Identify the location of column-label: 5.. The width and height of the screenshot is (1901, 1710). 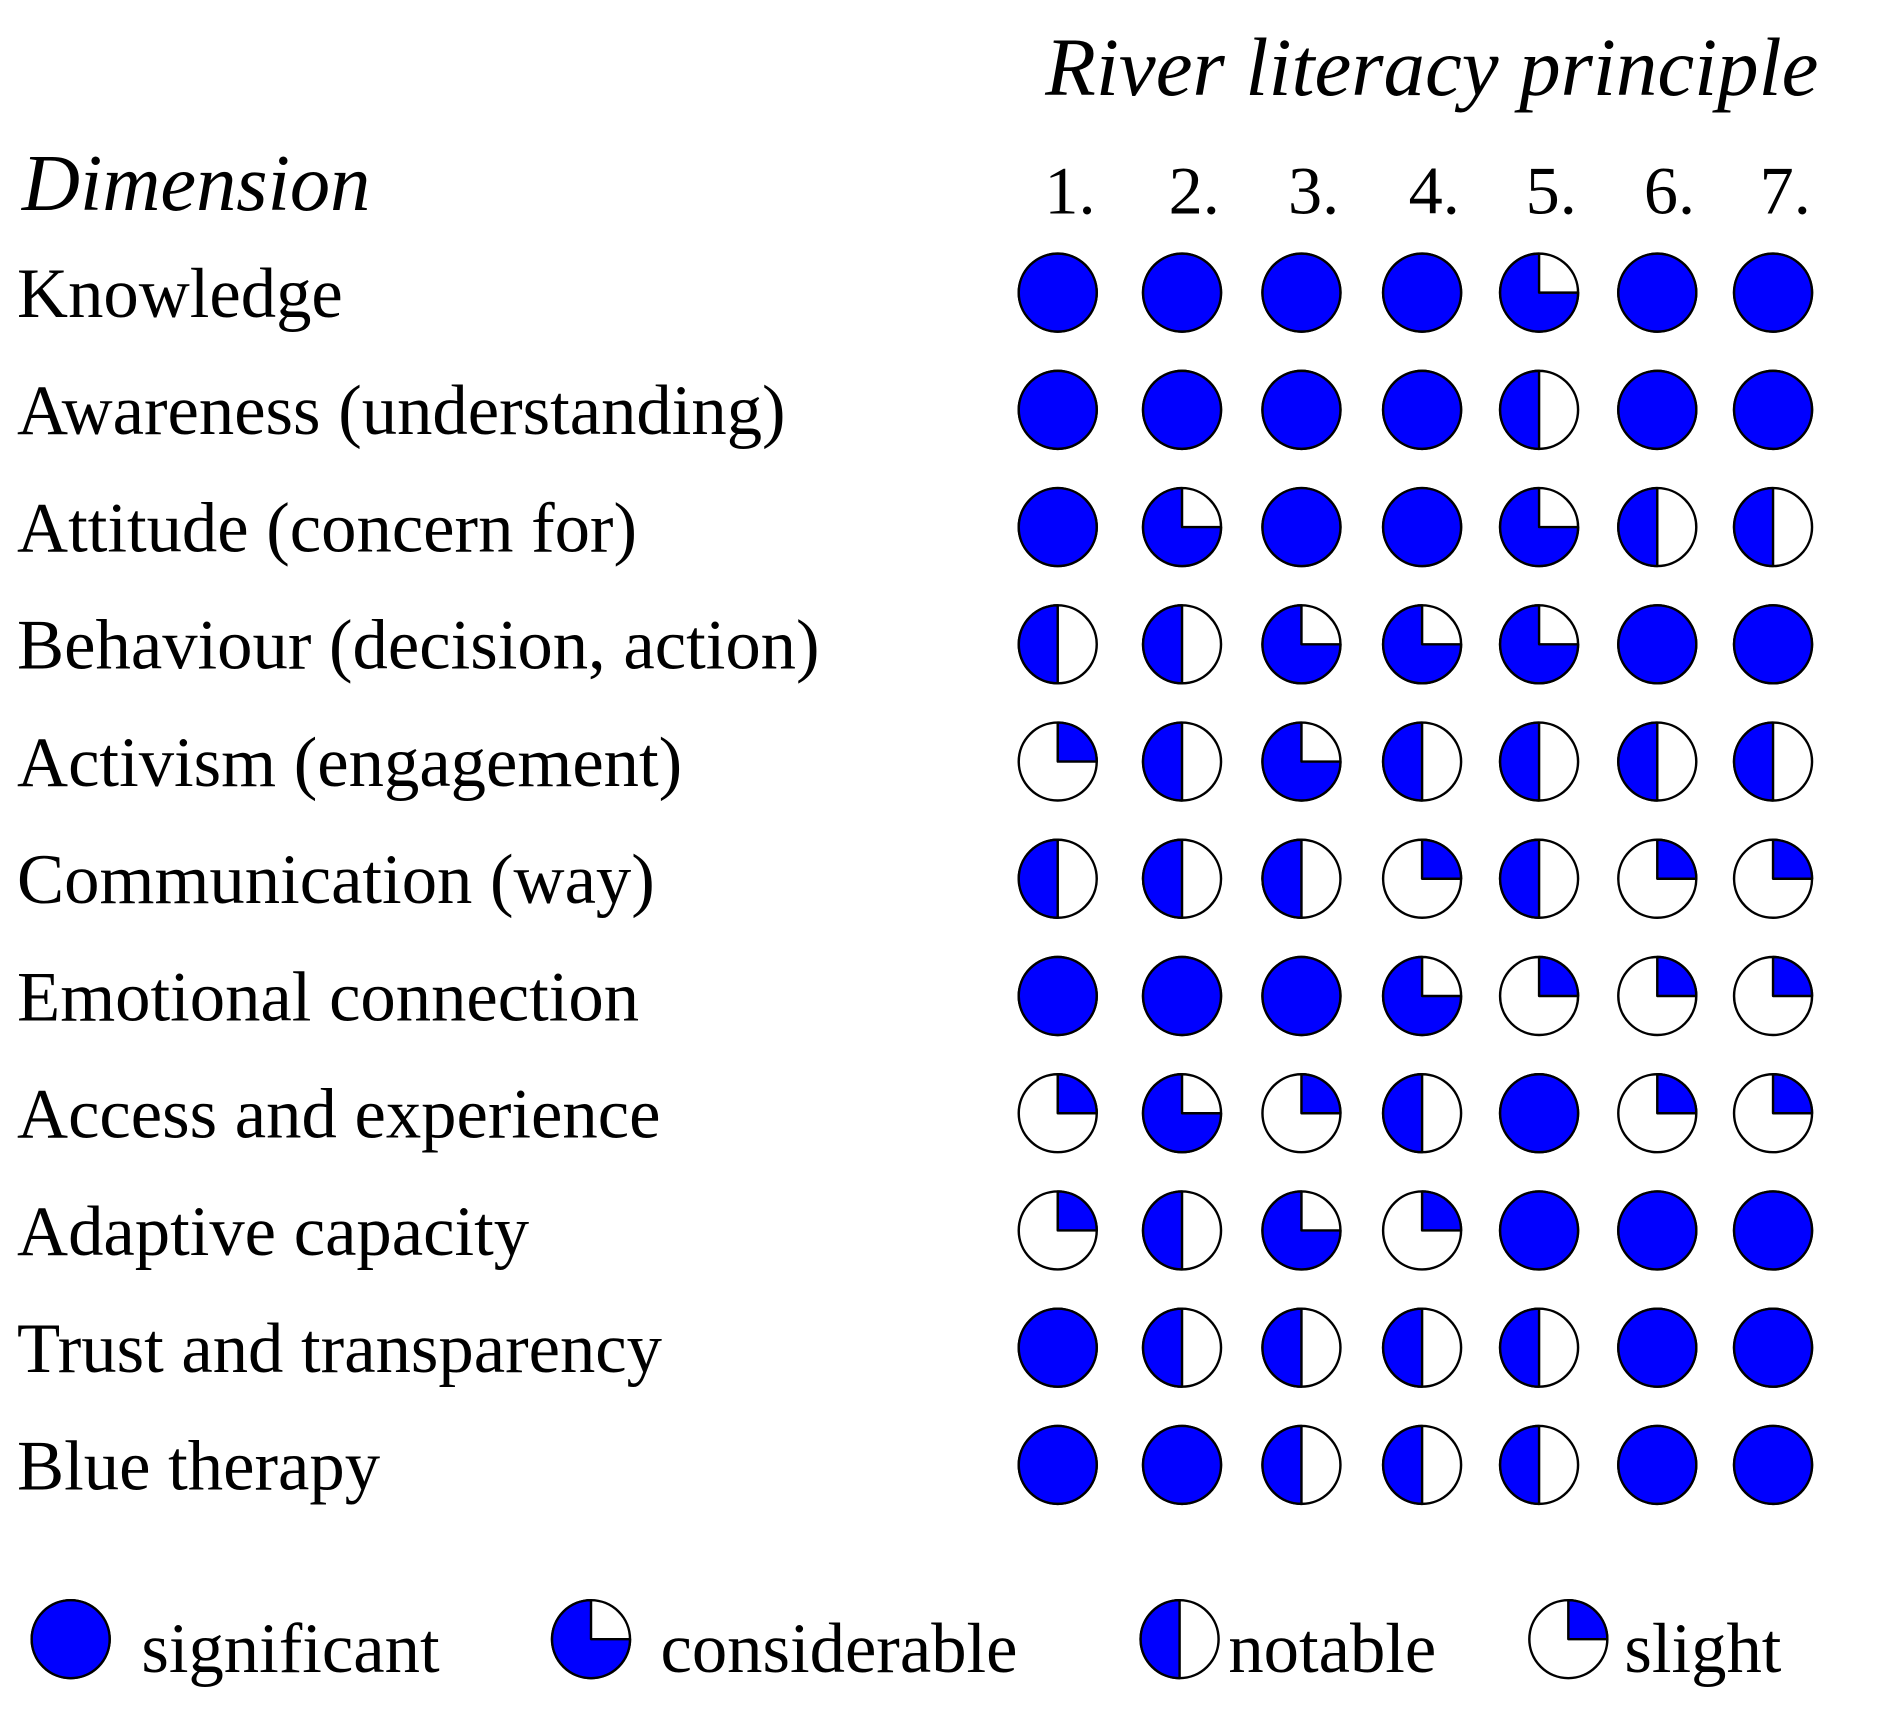
(1551, 190).